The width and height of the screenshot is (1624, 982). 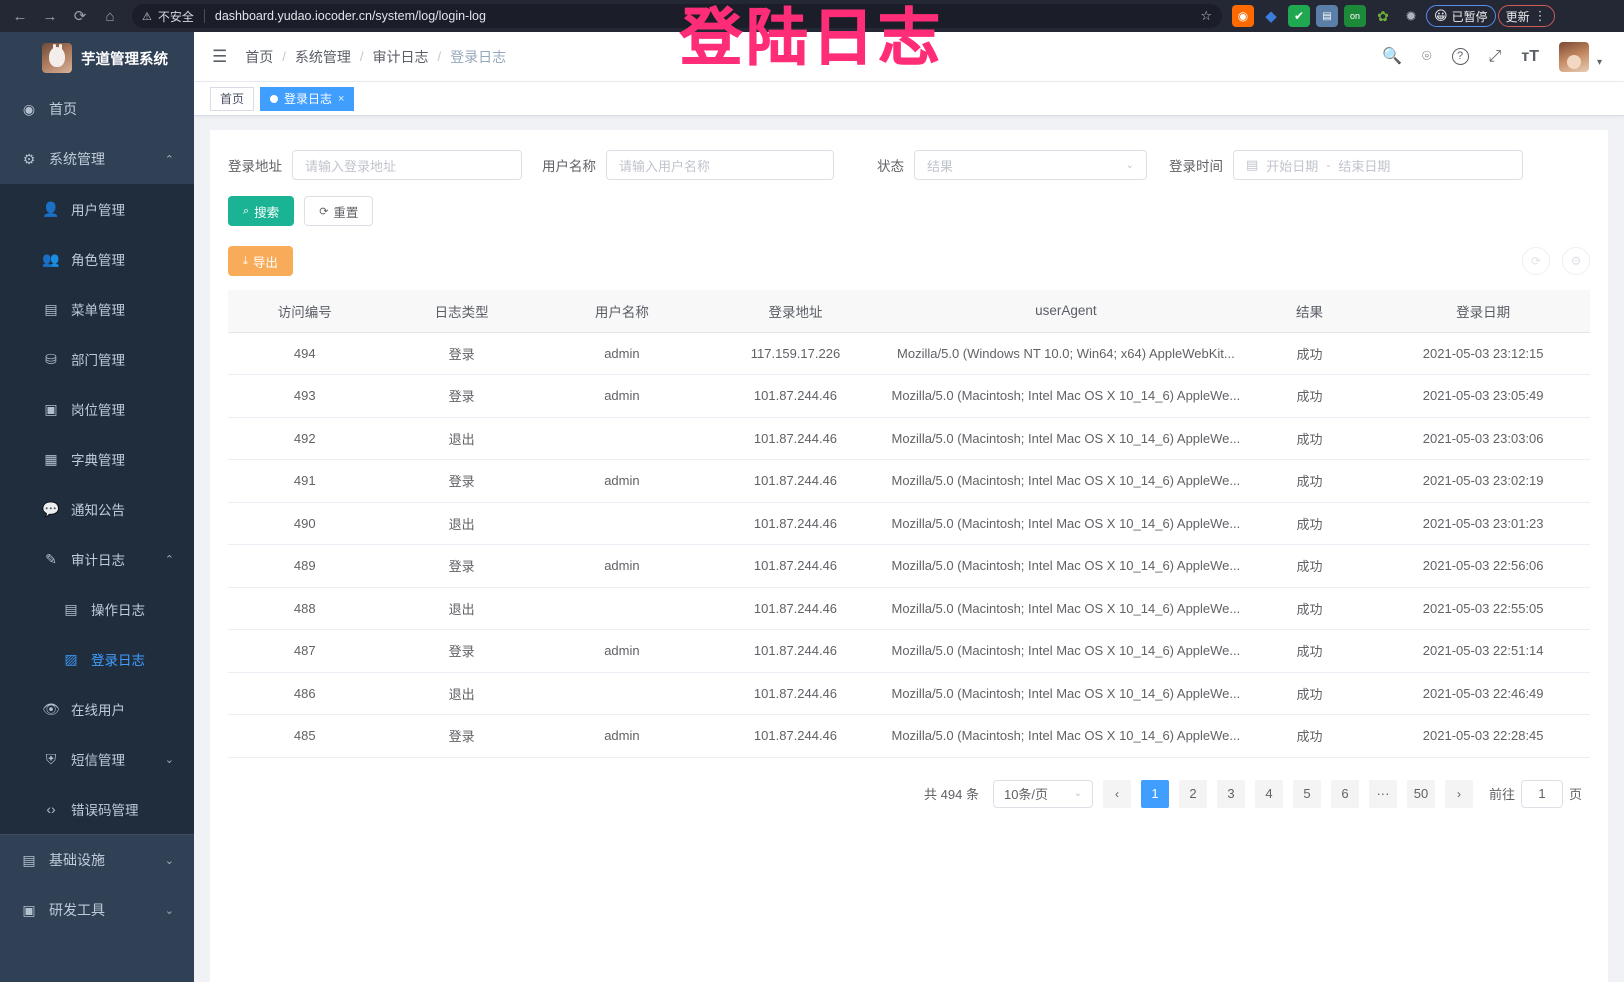 What do you see at coordinates (260, 261) in the screenshot?
I see `export-button: ⤓ 导出` at bounding box center [260, 261].